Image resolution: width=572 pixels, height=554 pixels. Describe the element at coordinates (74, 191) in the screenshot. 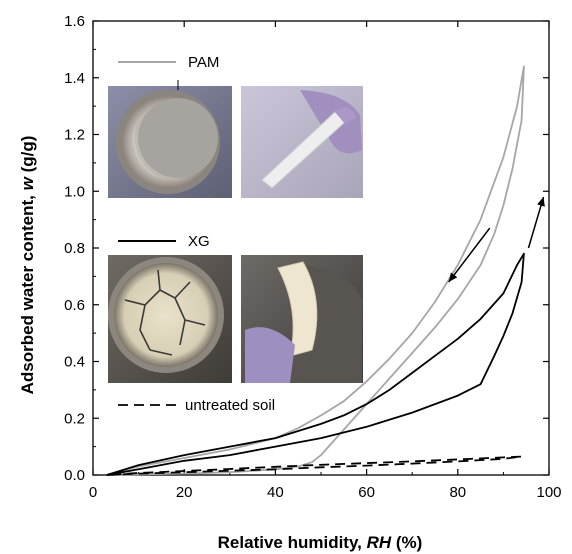

I see `y-tick-label: 1.0` at that location.